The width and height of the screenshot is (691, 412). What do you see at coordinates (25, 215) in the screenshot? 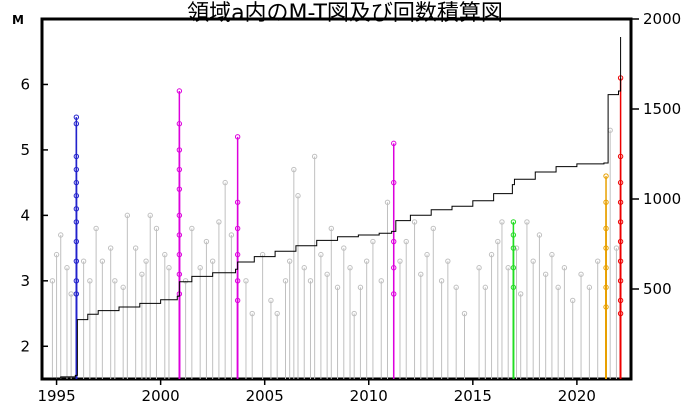
I see `y-tick-label-2: 4` at bounding box center [25, 215].